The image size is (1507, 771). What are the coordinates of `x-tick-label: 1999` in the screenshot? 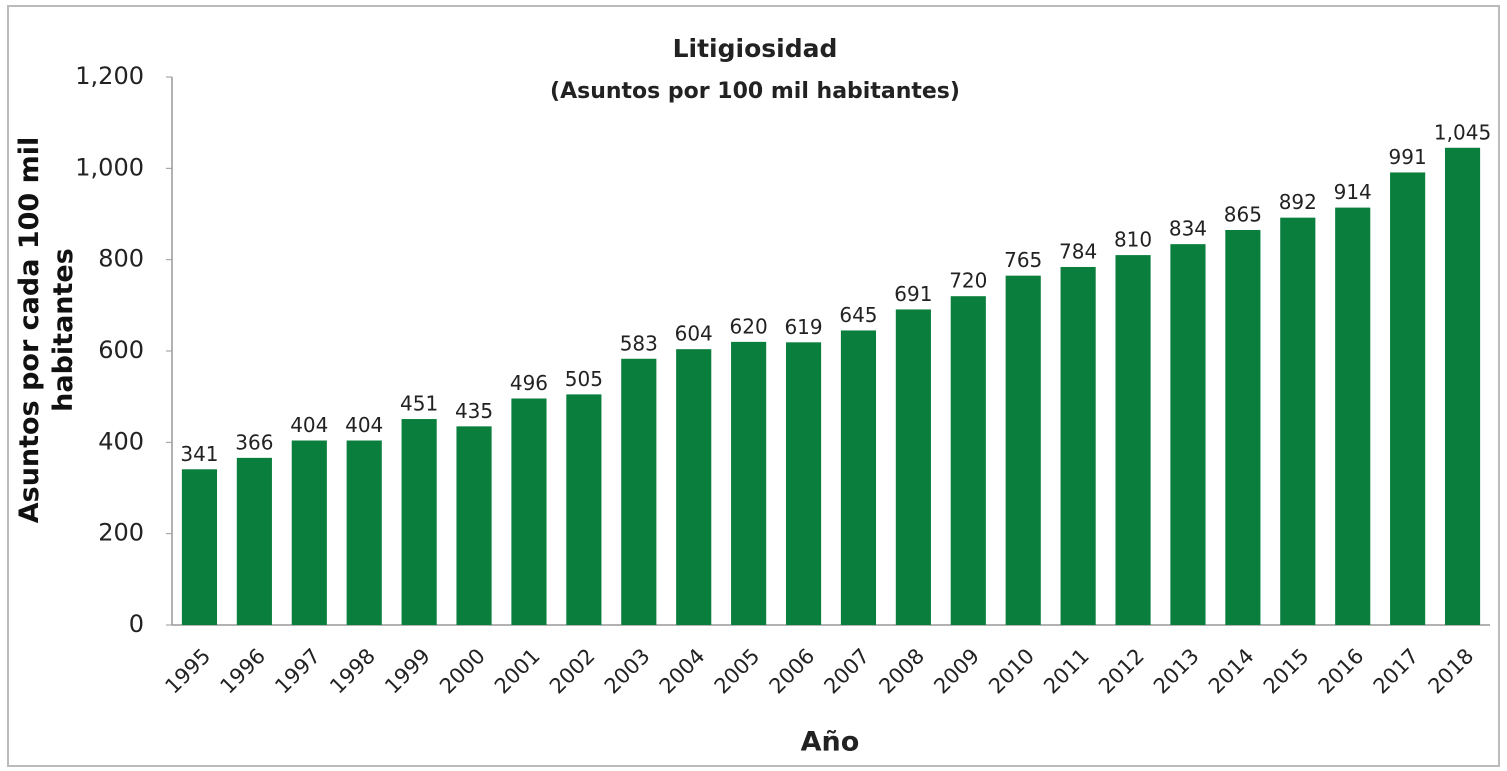 It's located at (407, 671).